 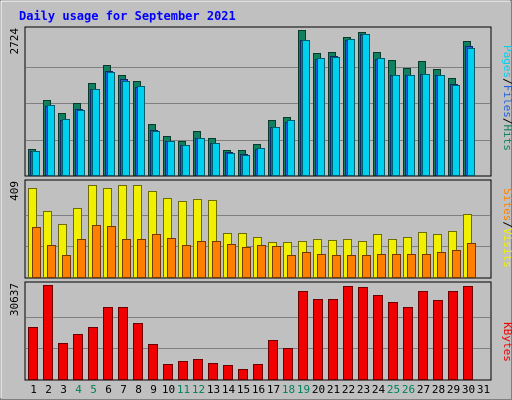 I want to click on x-tick-label: 23, so click(x=363, y=389).